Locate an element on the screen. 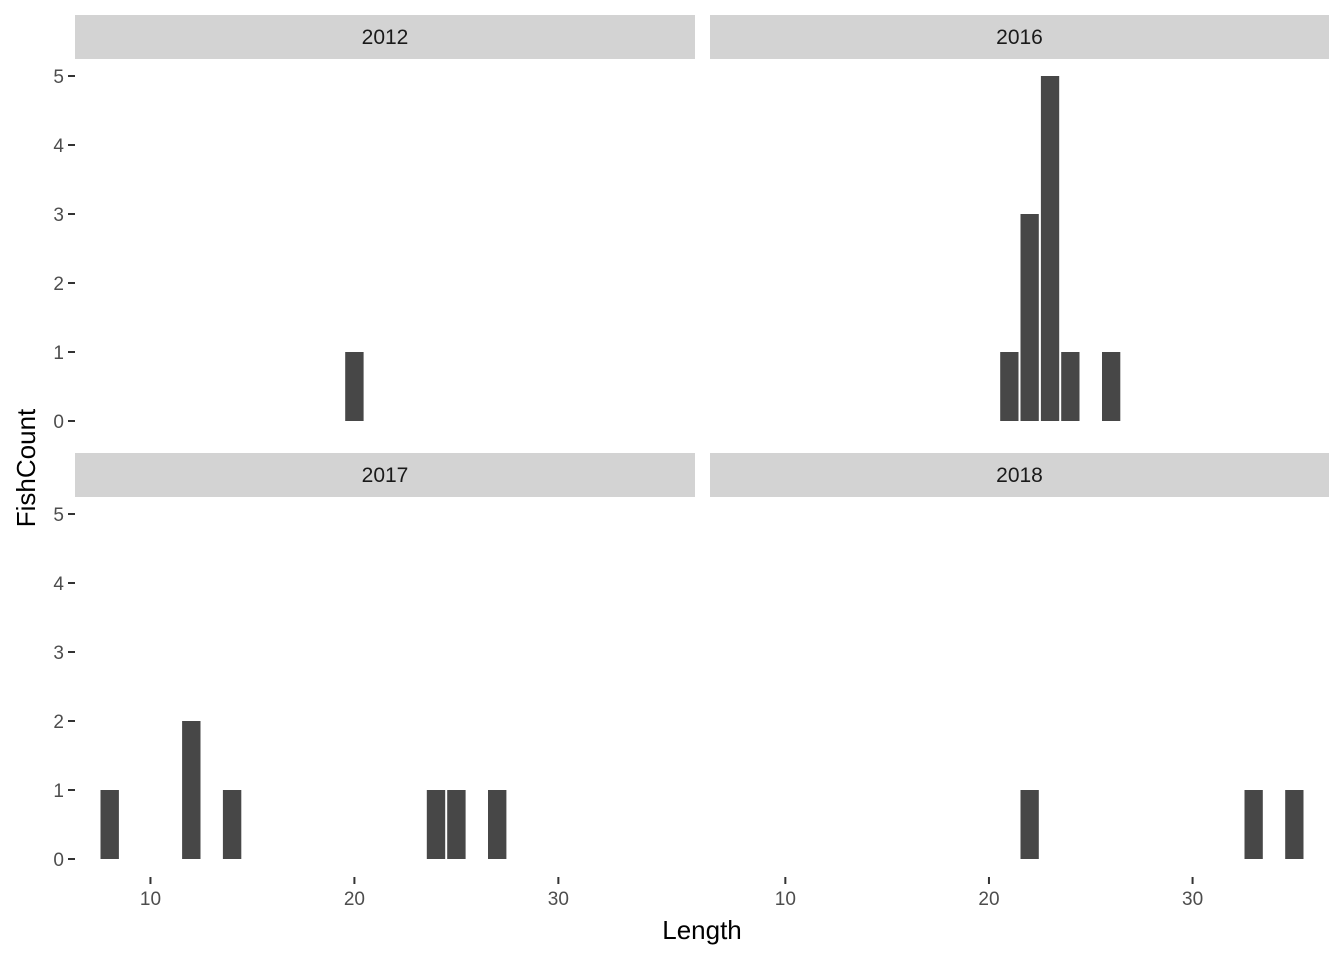 This screenshot has height=960, width=1344. facet-strip-label: 2017 is located at coordinates (385, 475).